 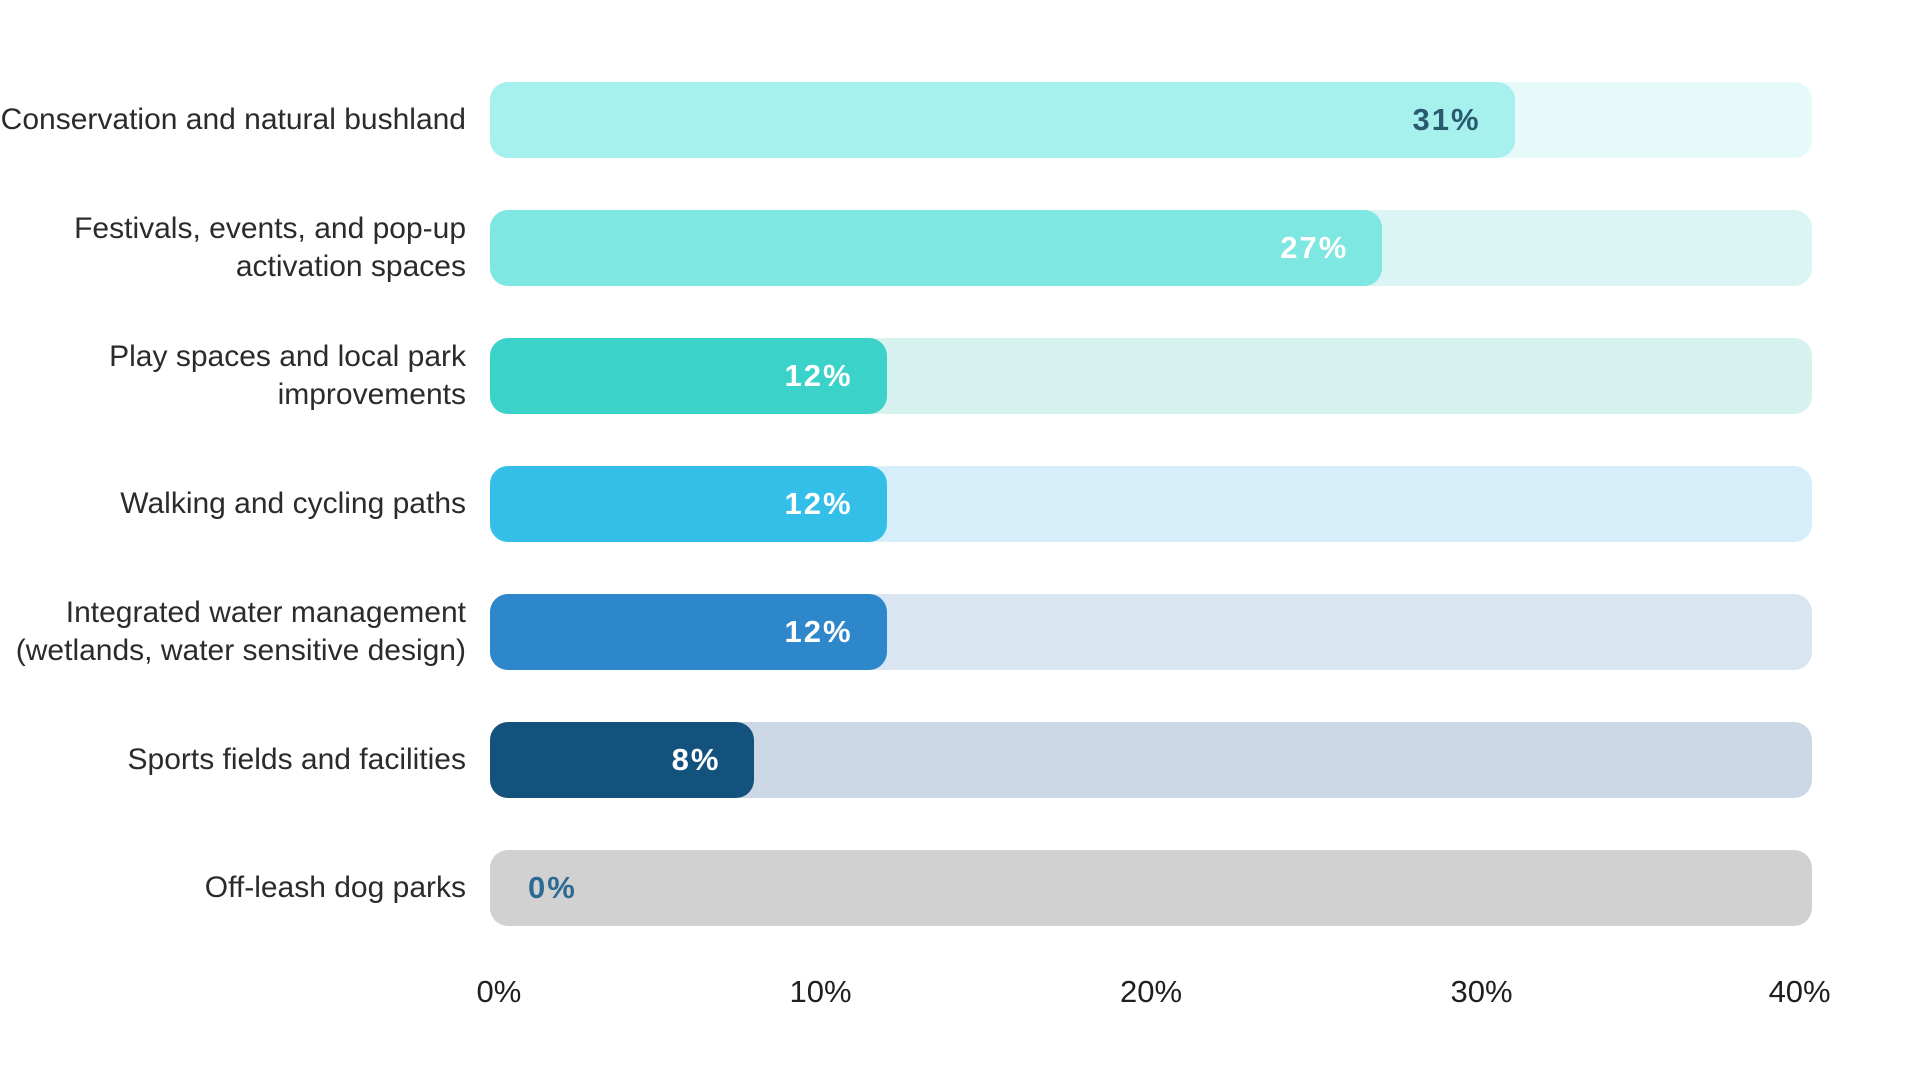 What do you see at coordinates (1151, 760) in the screenshot?
I see `bar-track: 8%` at bounding box center [1151, 760].